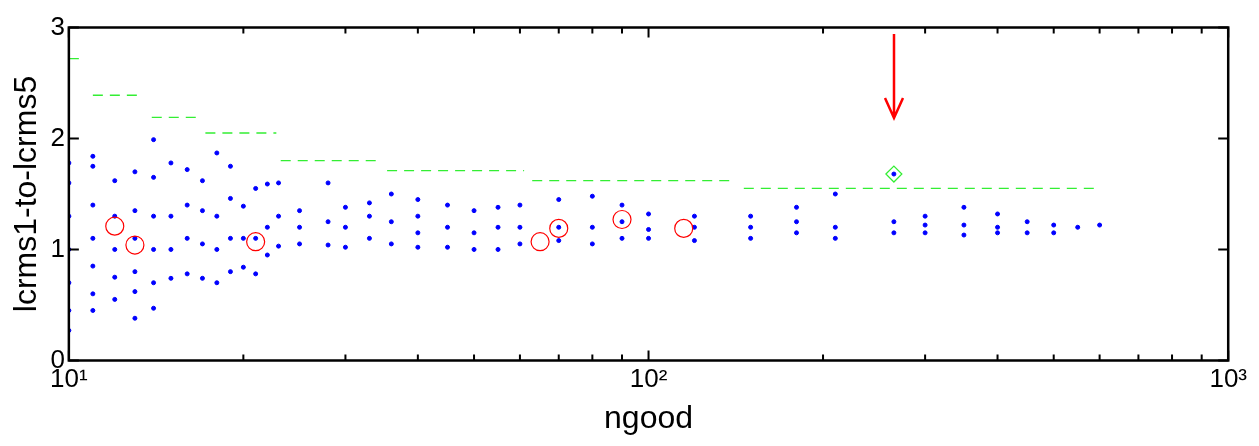 Image resolution: width=1259 pixels, height=446 pixels. Describe the element at coordinates (1228, 378) in the screenshot. I see `x-tick-label: 10³` at that location.